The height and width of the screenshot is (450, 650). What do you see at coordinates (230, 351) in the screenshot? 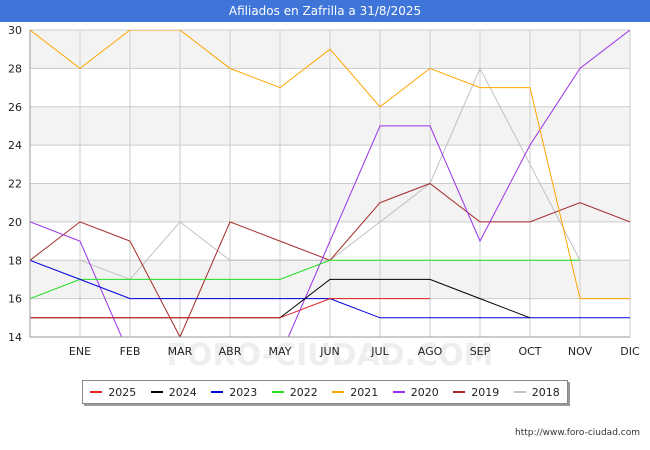
I see `x-tick-label: ABR` at bounding box center [230, 351].